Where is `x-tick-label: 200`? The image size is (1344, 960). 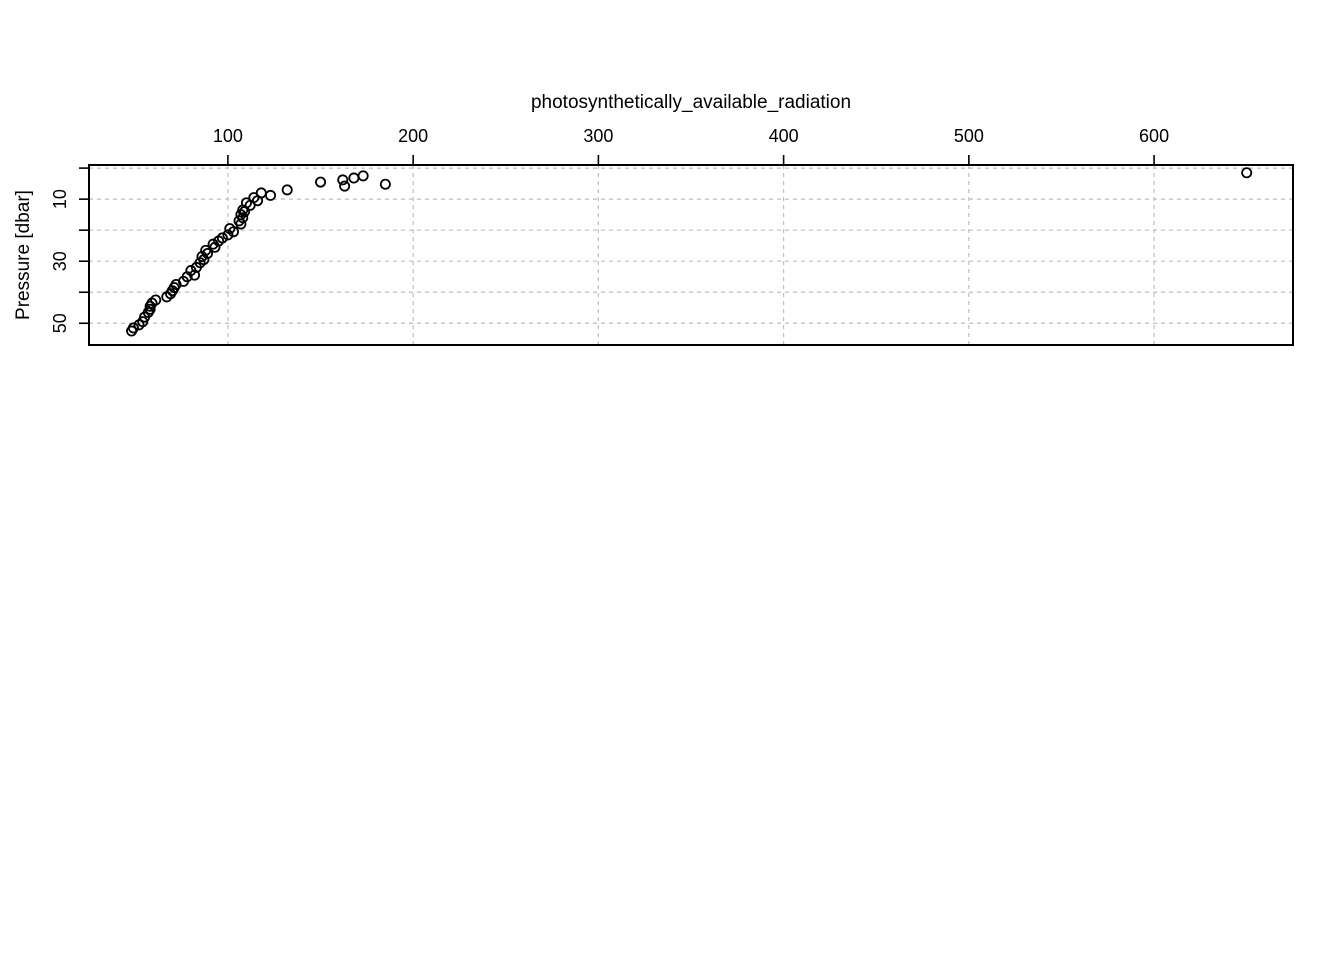
x-tick-label: 200 is located at coordinates (413, 136).